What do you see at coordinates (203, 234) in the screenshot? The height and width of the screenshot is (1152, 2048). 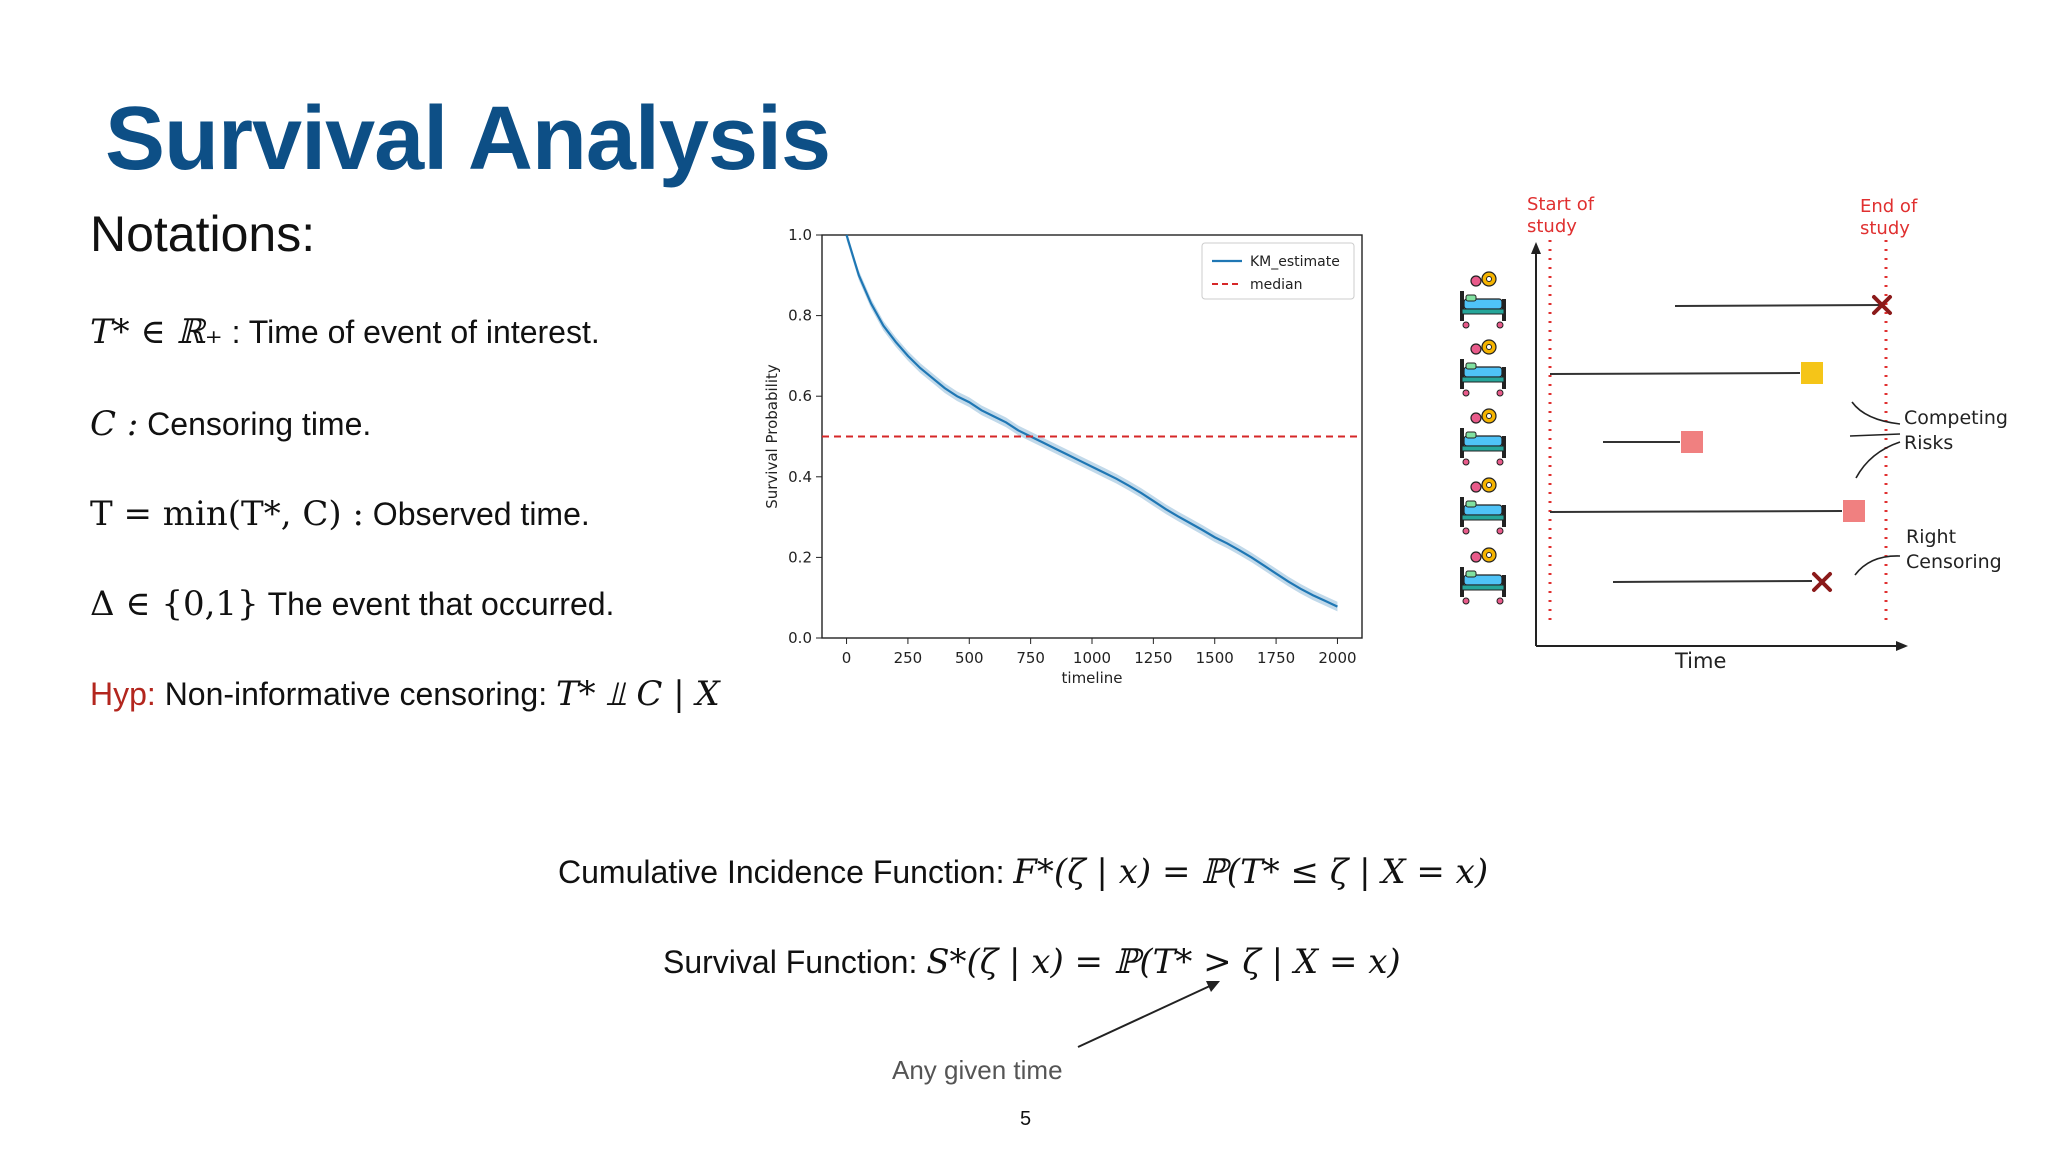 I see `notations-heading: Notations:` at bounding box center [203, 234].